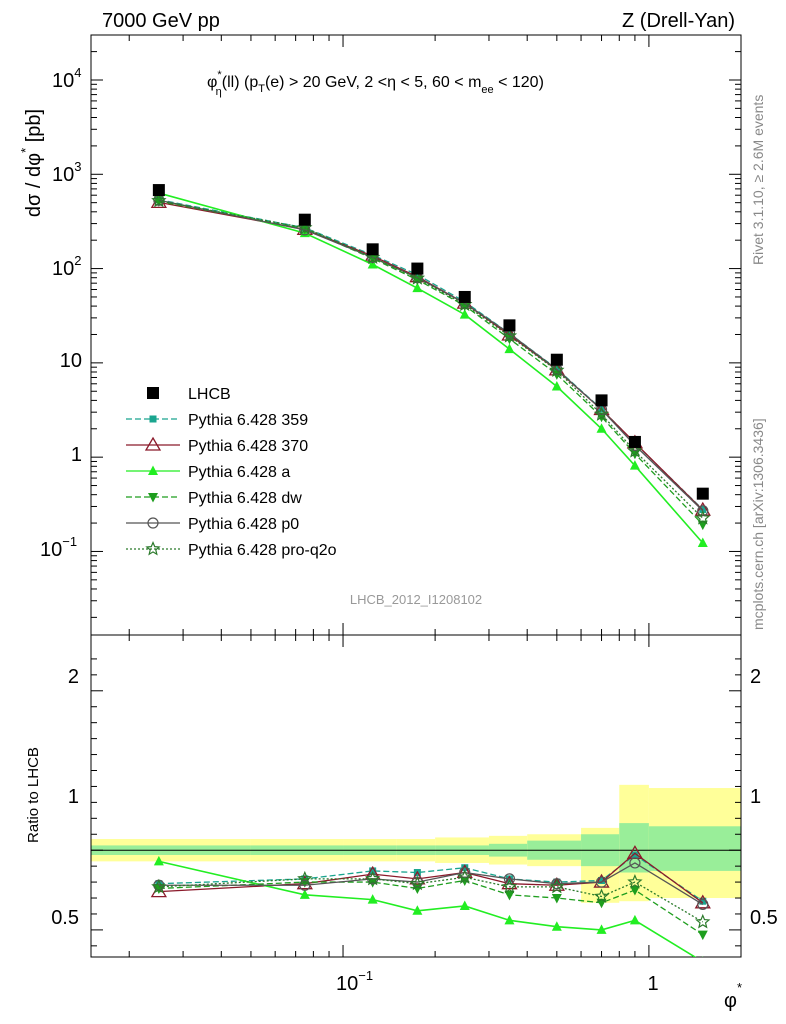  I want to click on xtick-labels: 10−1 1, so click(497, 981).